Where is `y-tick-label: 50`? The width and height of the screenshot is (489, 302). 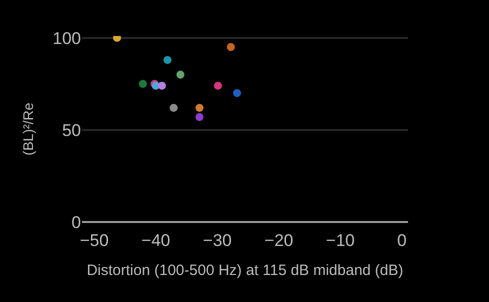 y-tick-label: 50 is located at coordinates (71, 130).